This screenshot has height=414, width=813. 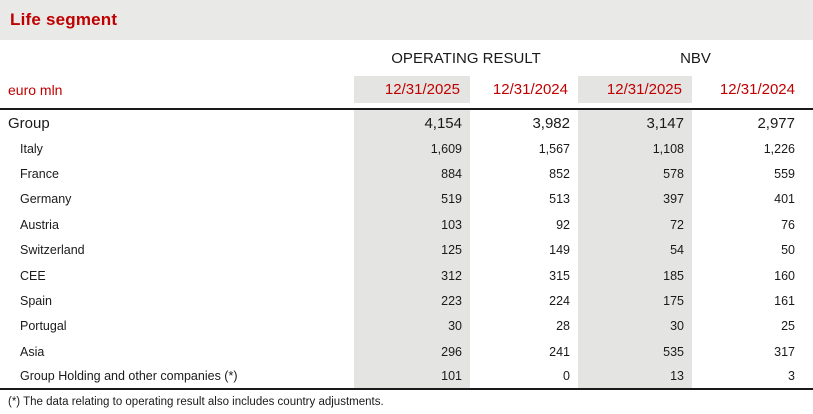 I want to click on table-row: Group 4,154 3,982 3,147 2,977, so click(x=406, y=122).